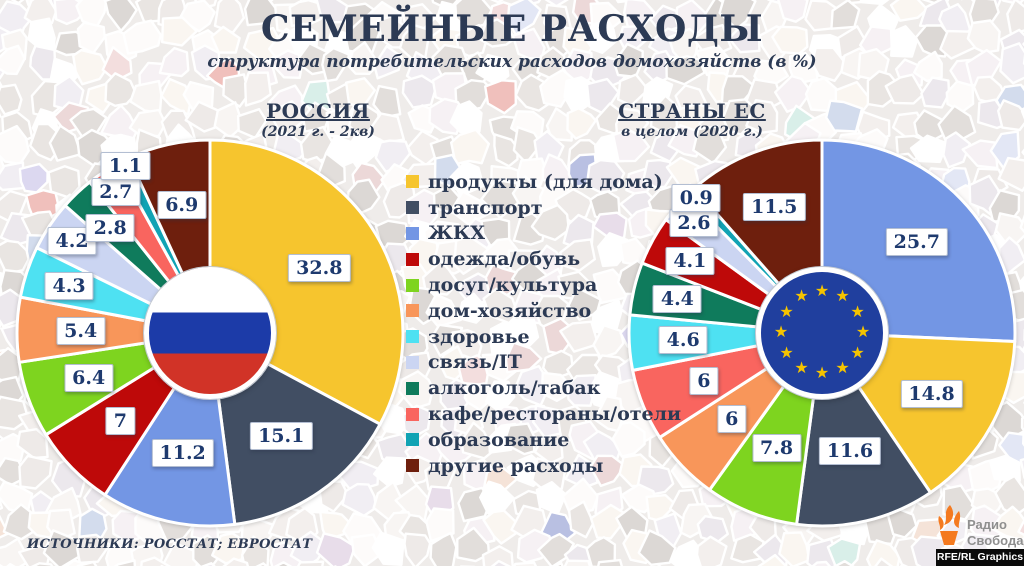 The height and width of the screenshot is (566, 1024). I want to click on value-label: 4.4, so click(677, 298).